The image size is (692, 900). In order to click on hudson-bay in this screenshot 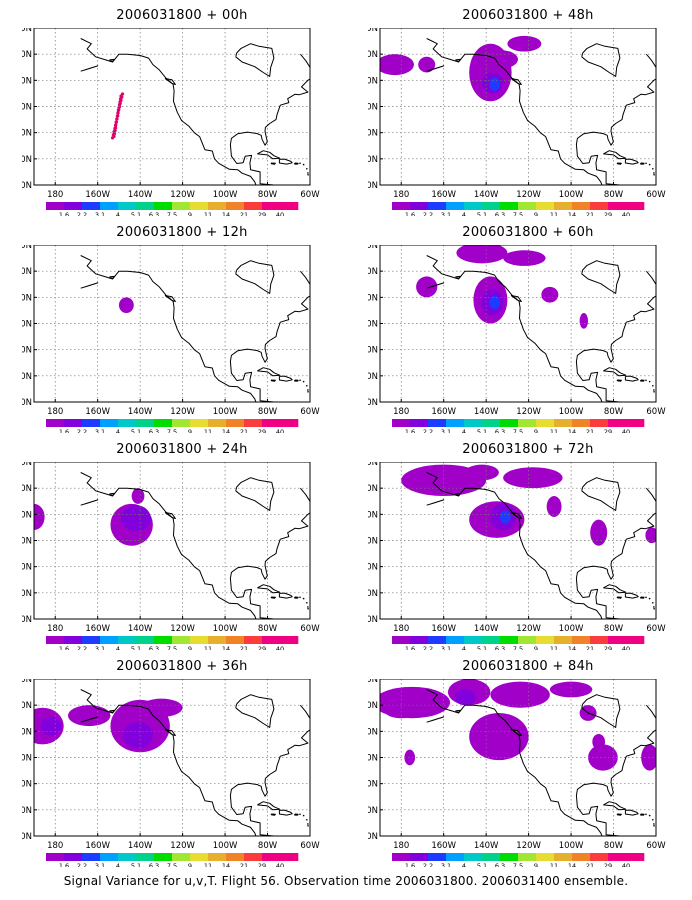, I will do `click(601, 60)`.